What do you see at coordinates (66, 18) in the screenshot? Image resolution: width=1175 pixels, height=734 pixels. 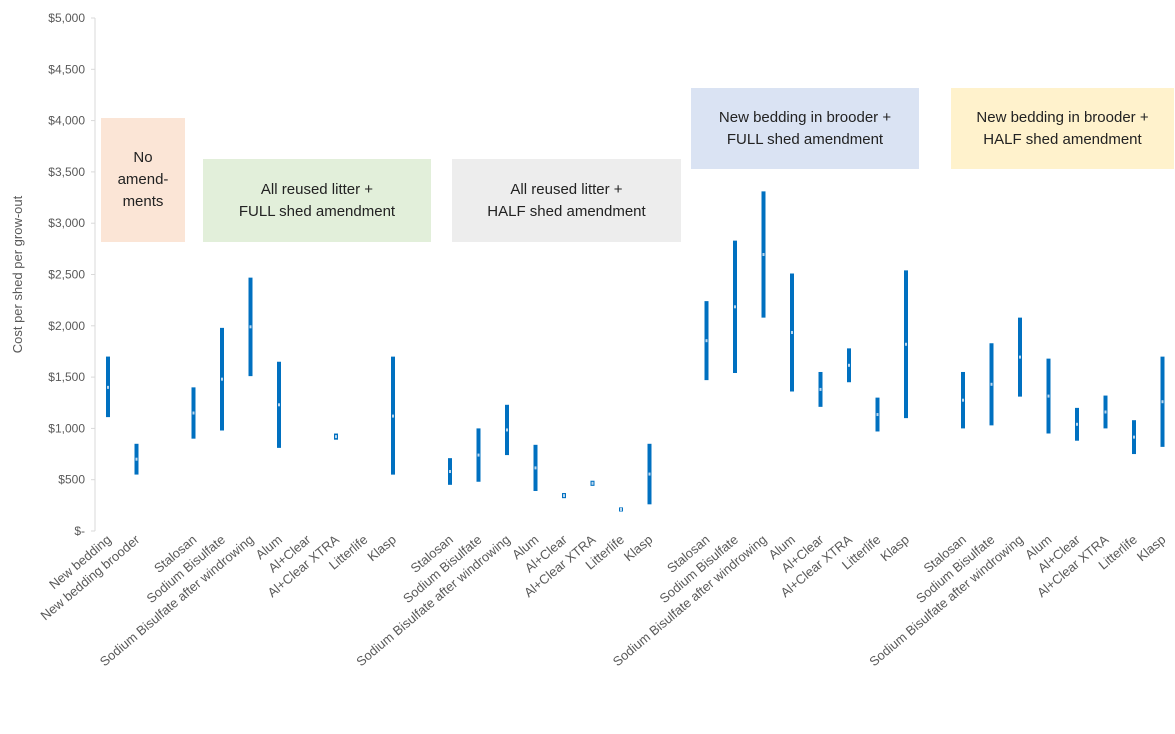 I see `y-tick-label: $5,000` at bounding box center [66, 18].